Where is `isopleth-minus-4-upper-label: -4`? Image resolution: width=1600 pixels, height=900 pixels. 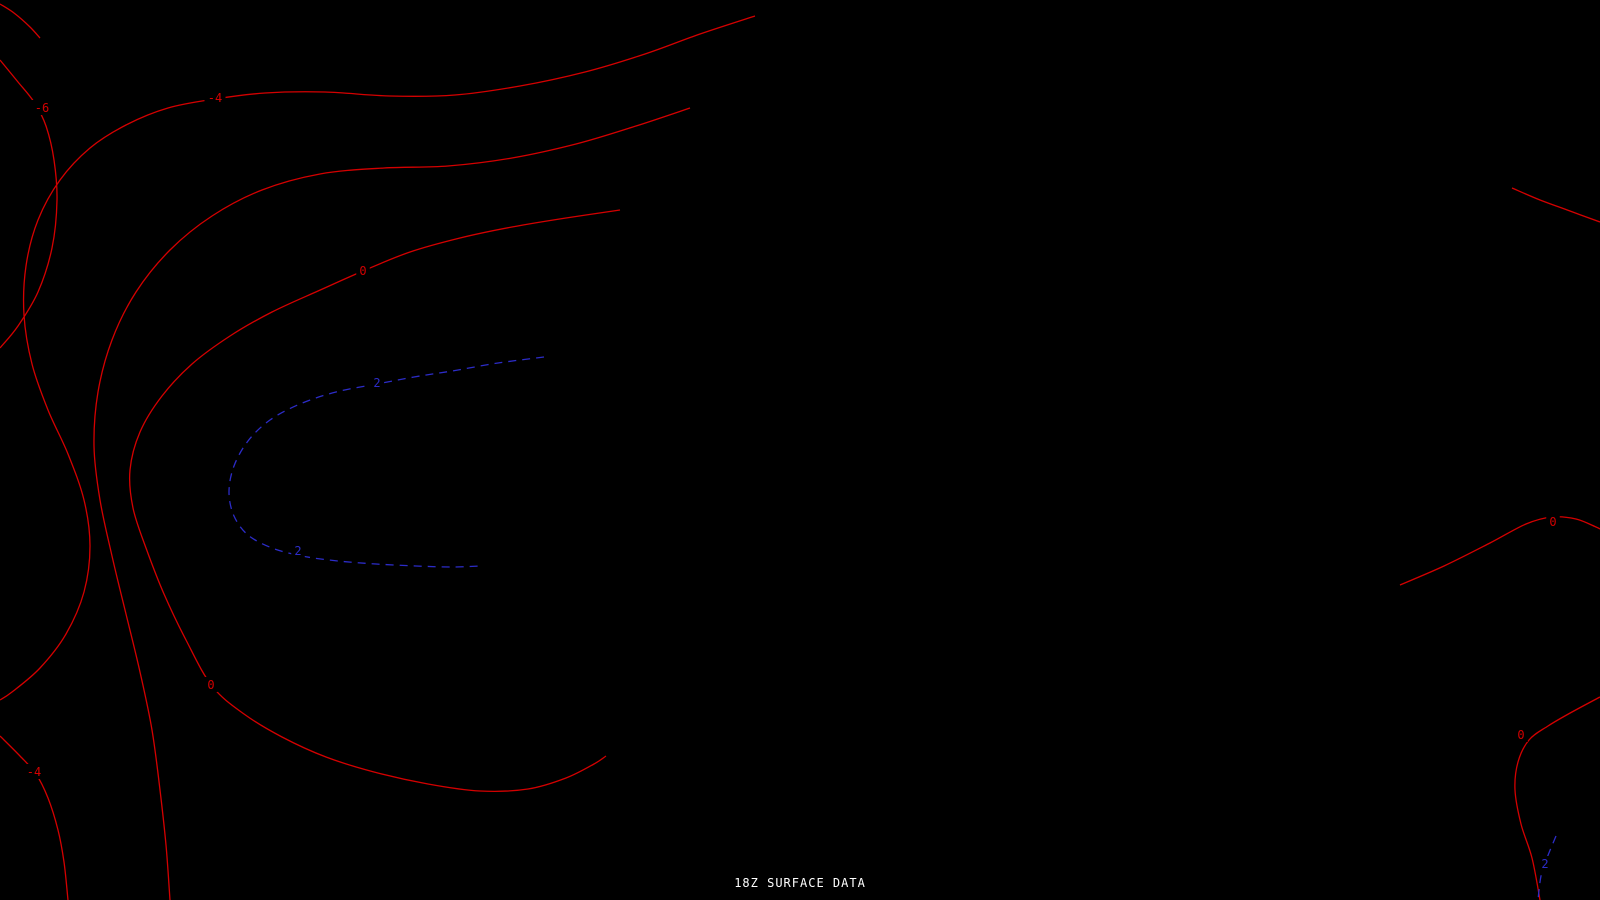
isopleth-minus-4-upper-label: -4 is located at coordinates (215, 97).